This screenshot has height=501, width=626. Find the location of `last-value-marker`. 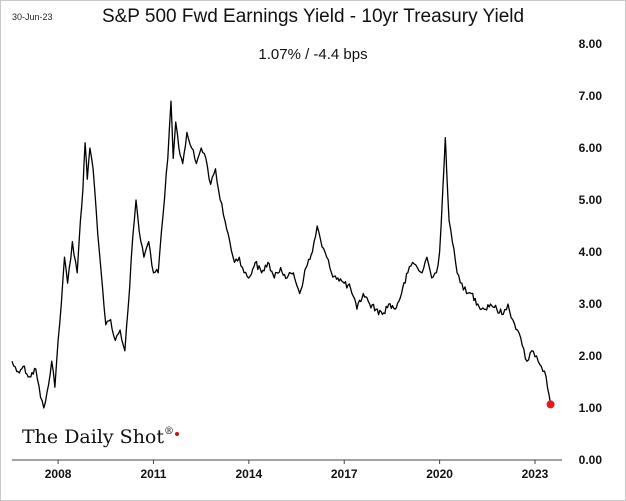

last-value-marker is located at coordinates (550, 404).